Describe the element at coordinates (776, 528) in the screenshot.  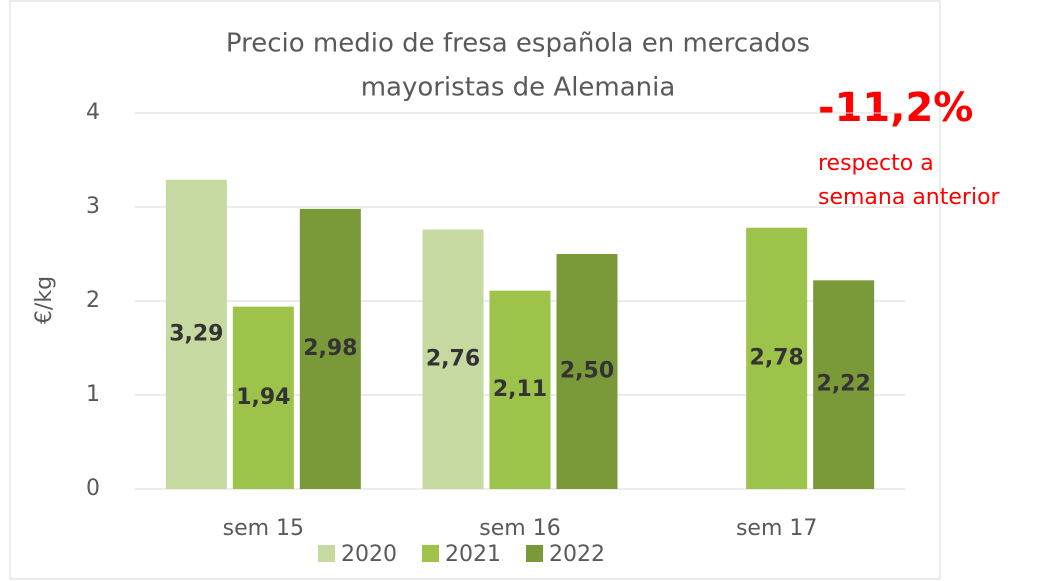
I see `x-tick-label: sem 17` at that location.